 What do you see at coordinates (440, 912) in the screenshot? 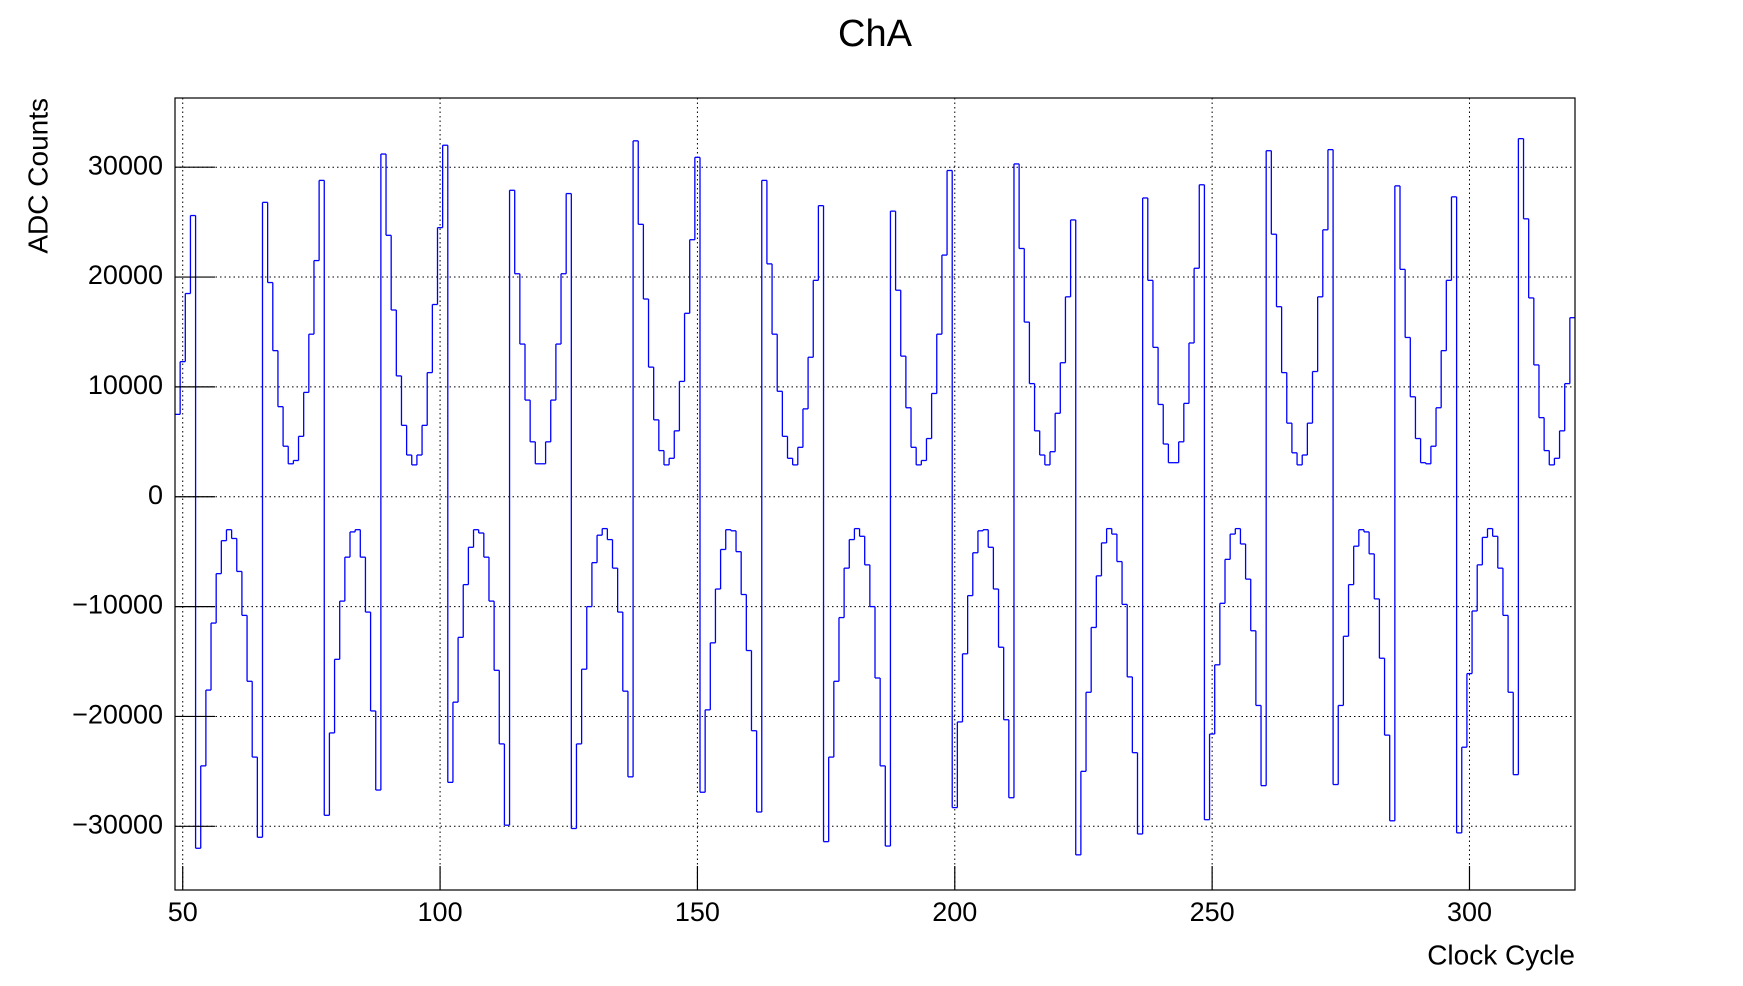
I see `x-tick-label: 100` at bounding box center [440, 912].